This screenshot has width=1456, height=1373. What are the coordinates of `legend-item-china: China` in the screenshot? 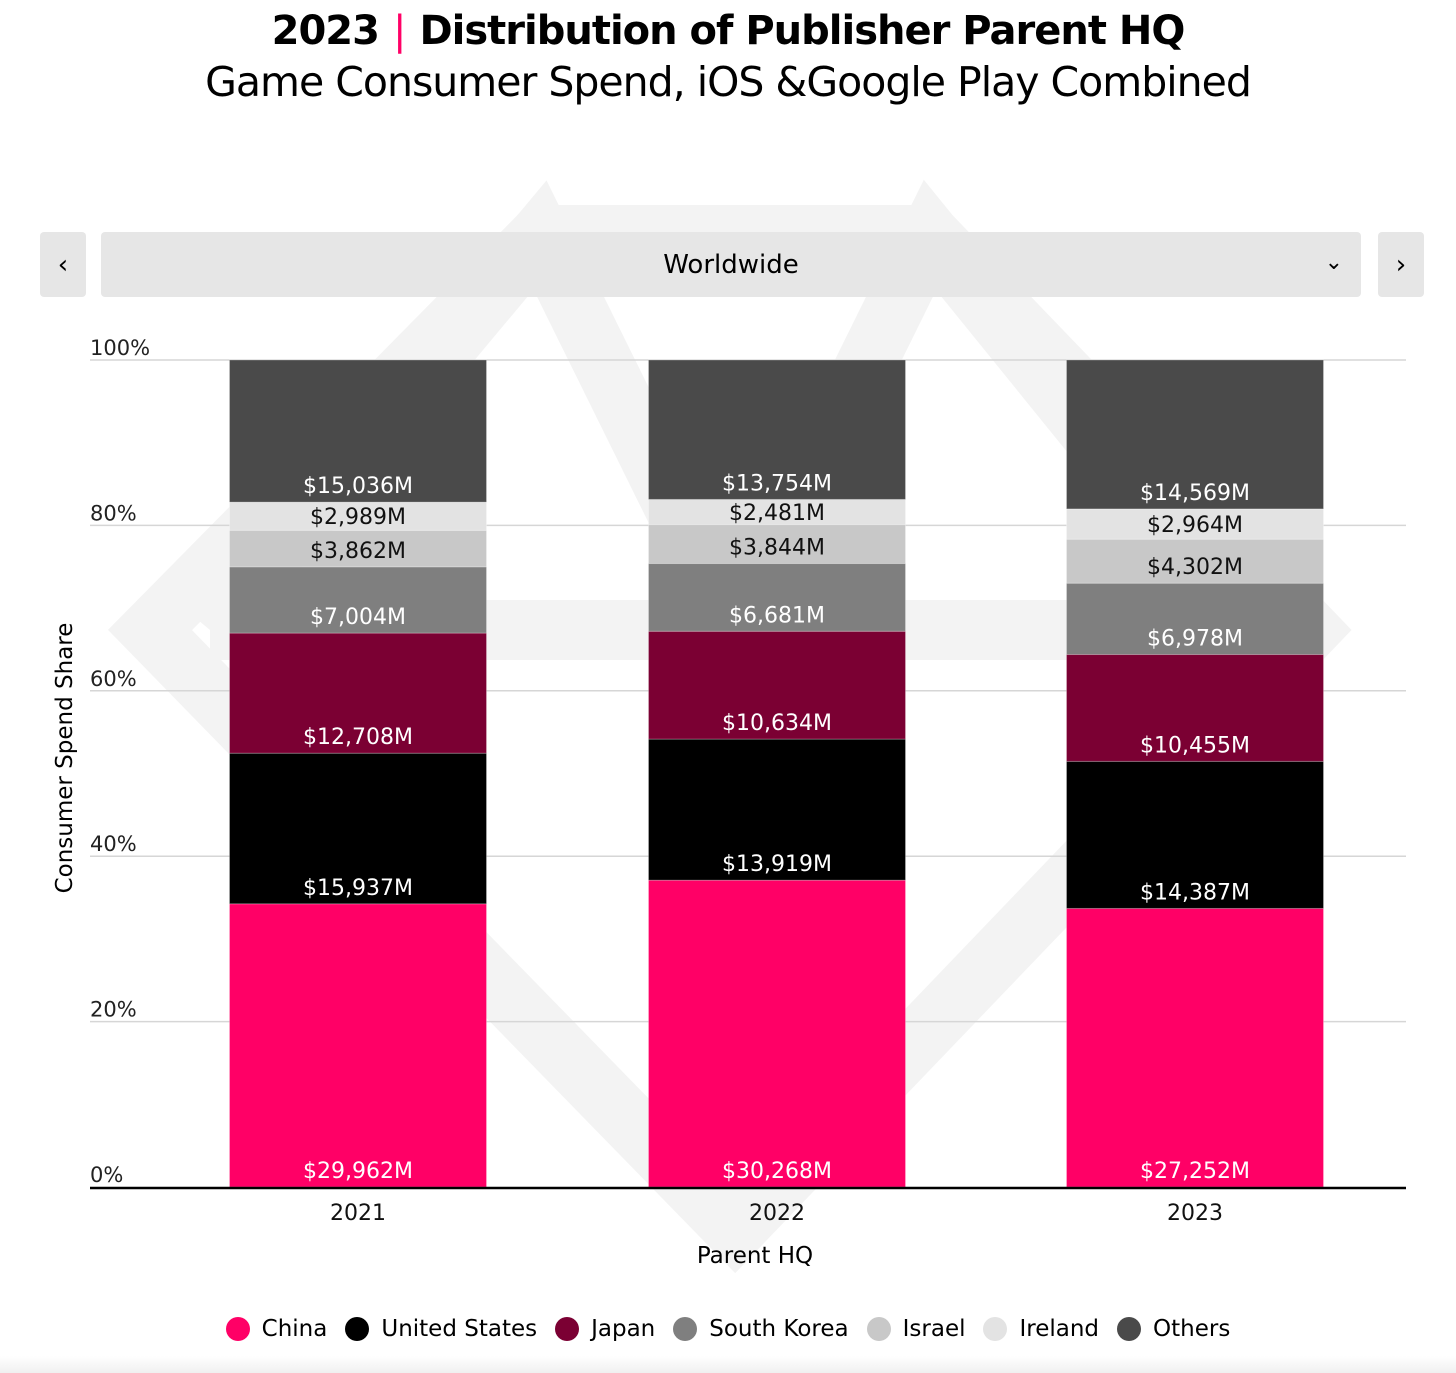 It's located at (276, 1329).